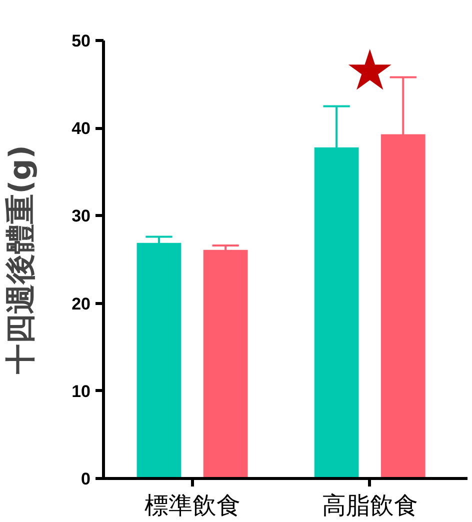  Describe the element at coordinates (370, 506) in the screenshot. I see `x-tick-label: 高脂飲食` at that location.